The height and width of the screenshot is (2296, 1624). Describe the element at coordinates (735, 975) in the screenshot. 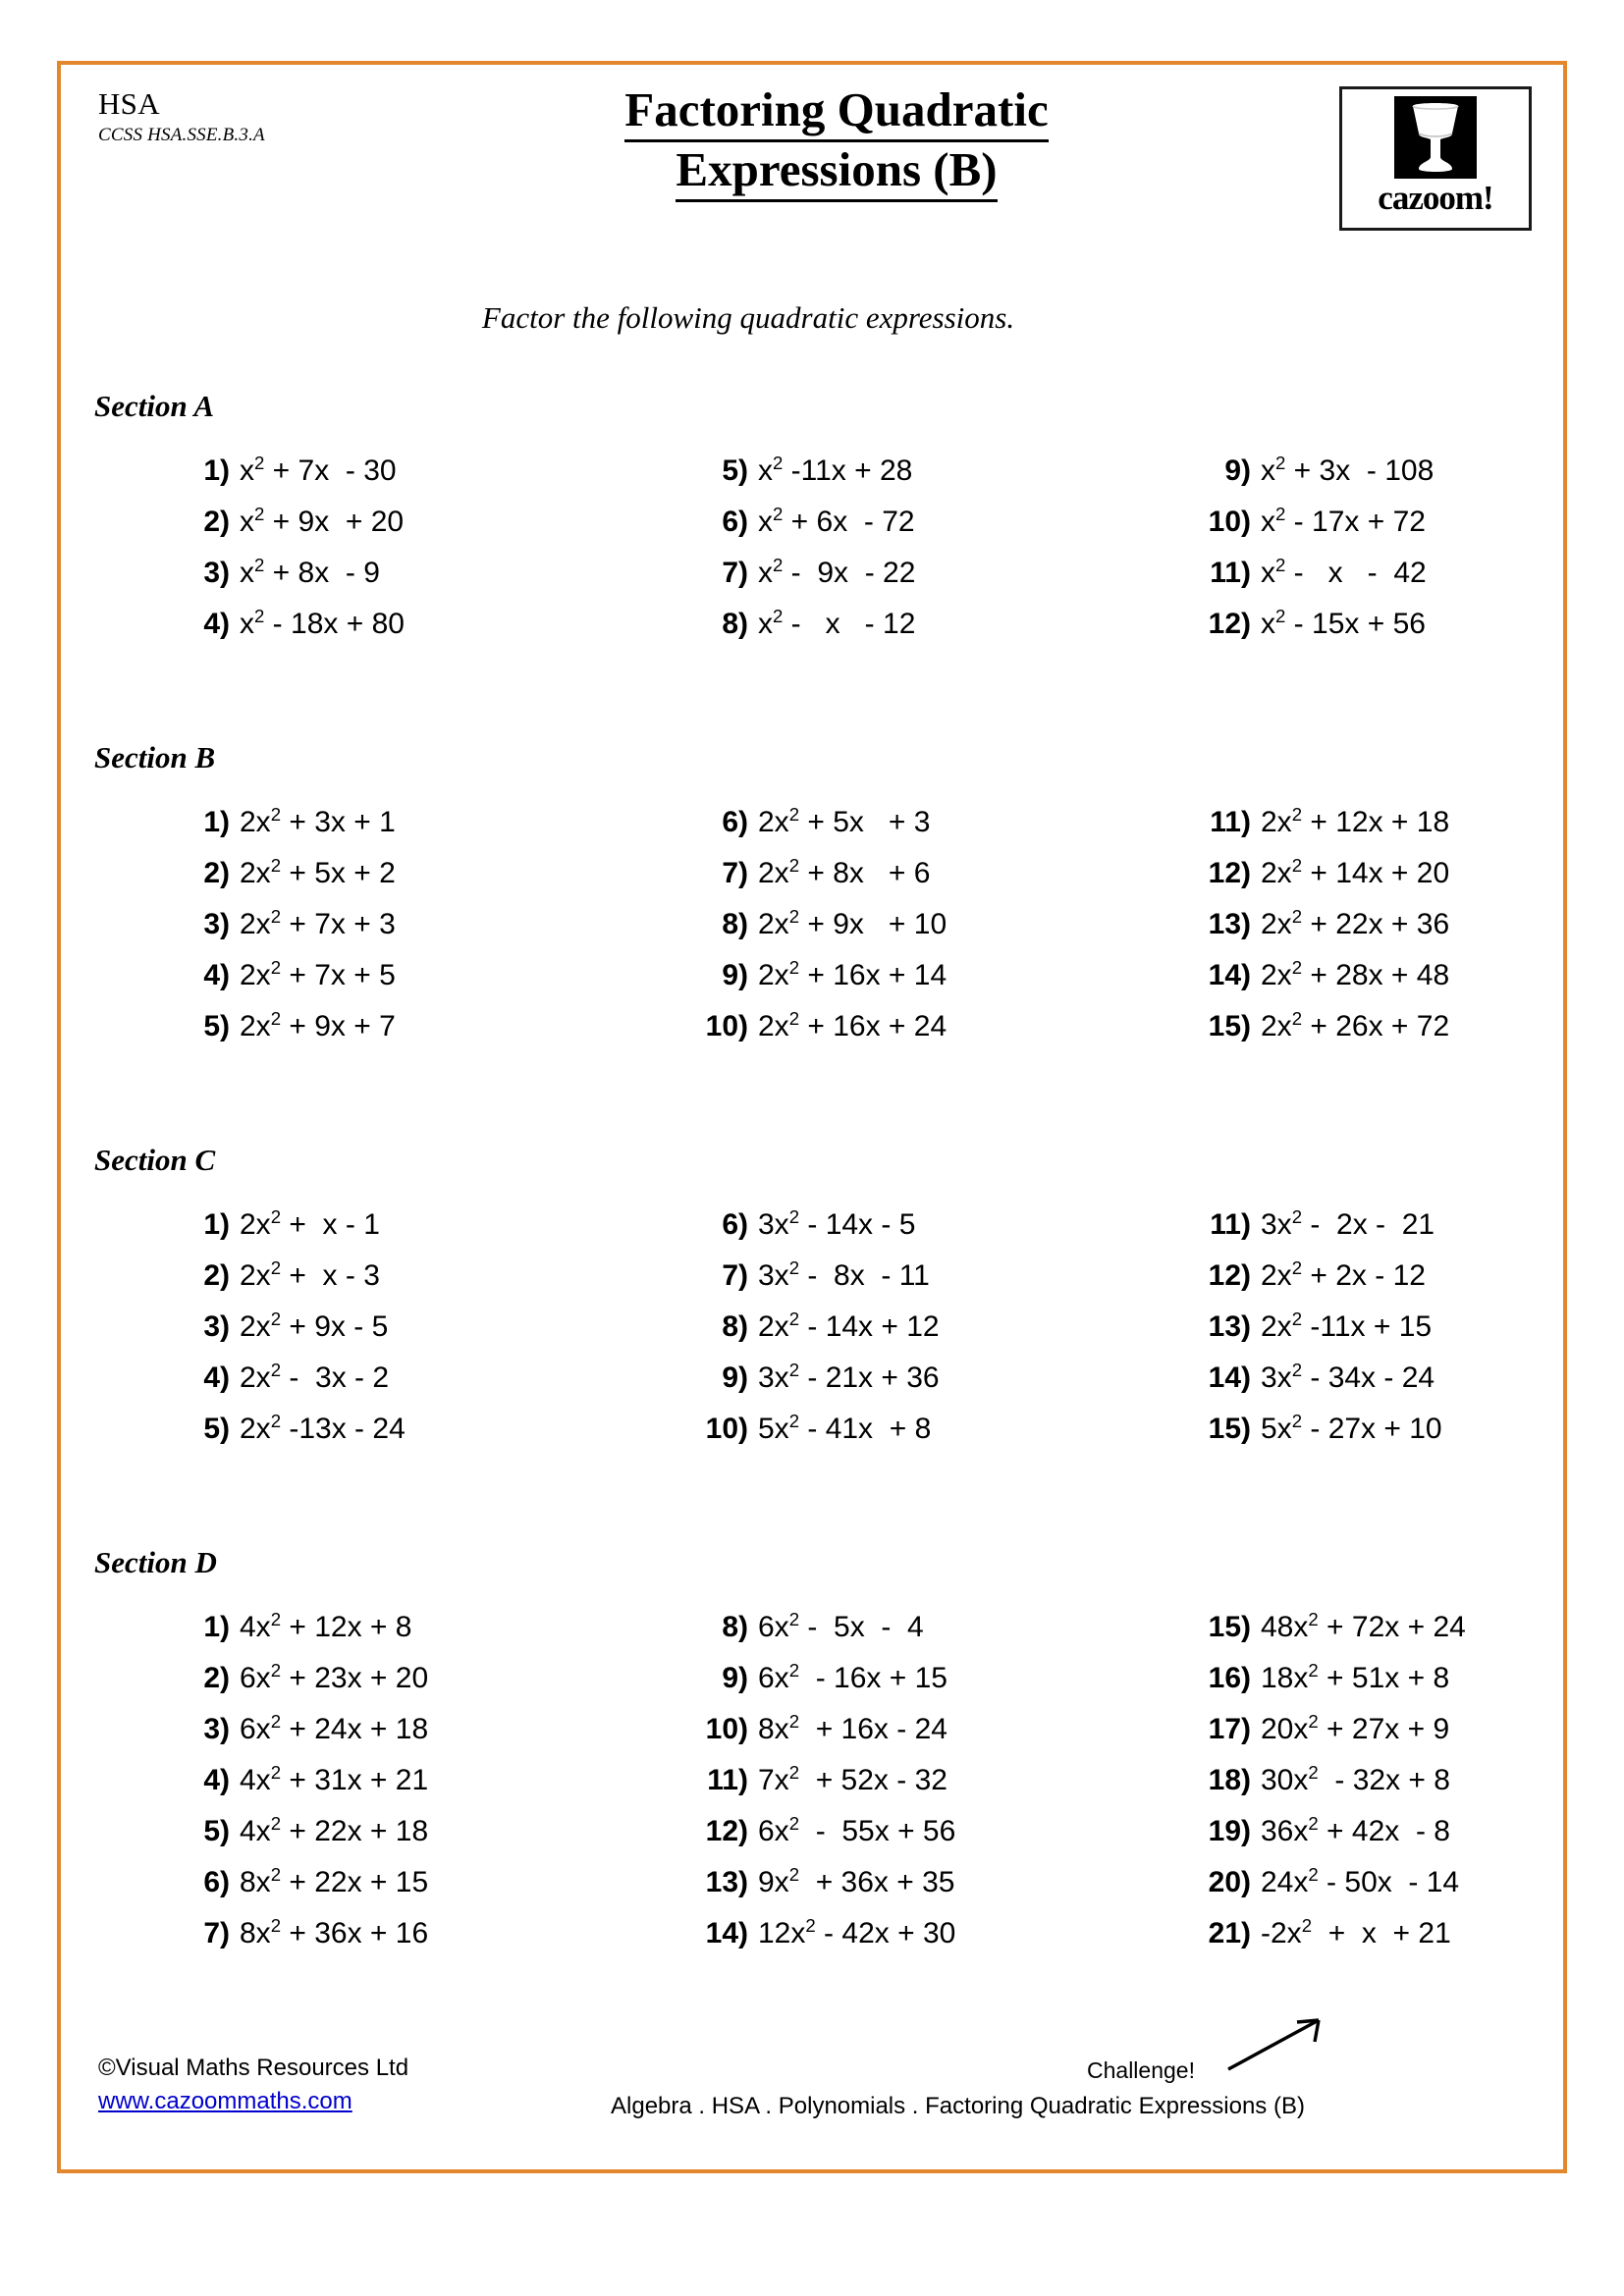

I see `question-number: 9)` at that location.